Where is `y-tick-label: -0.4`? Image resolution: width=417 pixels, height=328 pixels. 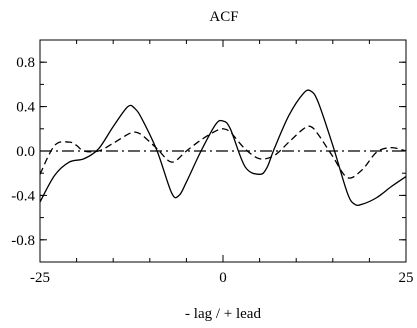
y-tick-label: -0.4 is located at coordinates (23, 196).